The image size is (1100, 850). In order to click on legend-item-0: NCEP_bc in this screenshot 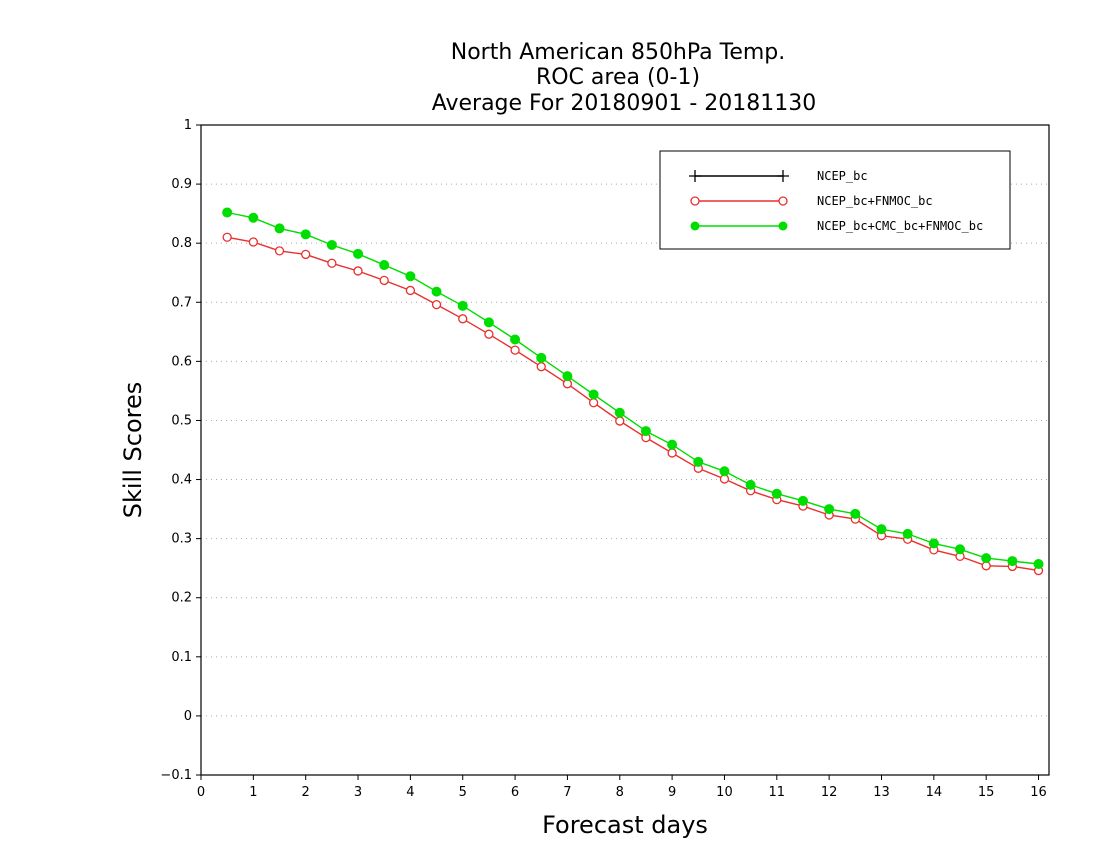, I will do `click(778, 176)`.